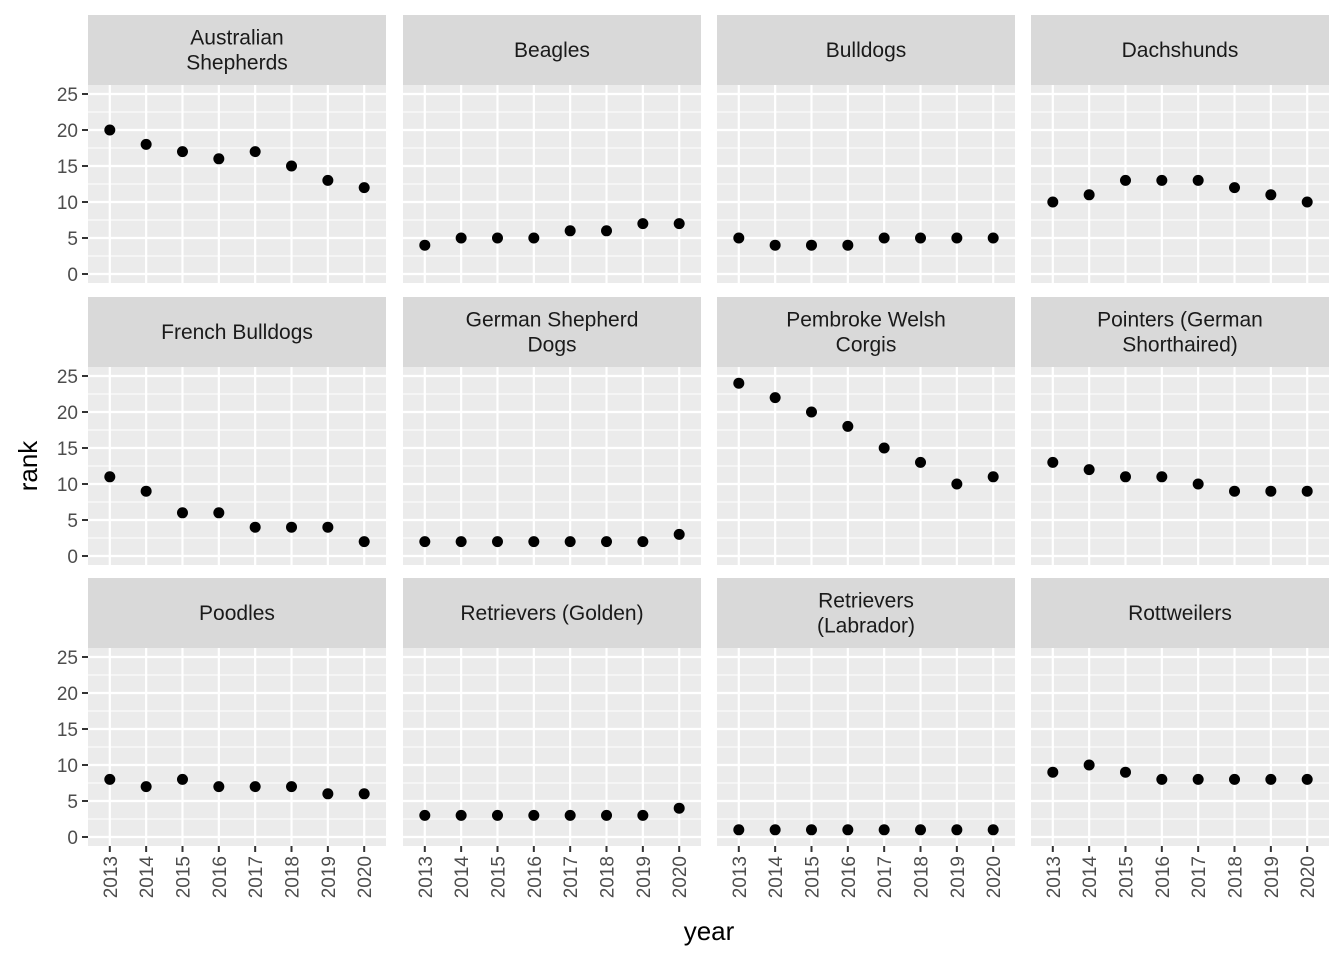  What do you see at coordinates (551, 345) in the screenshot?
I see `facet-title: Dogs` at bounding box center [551, 345].